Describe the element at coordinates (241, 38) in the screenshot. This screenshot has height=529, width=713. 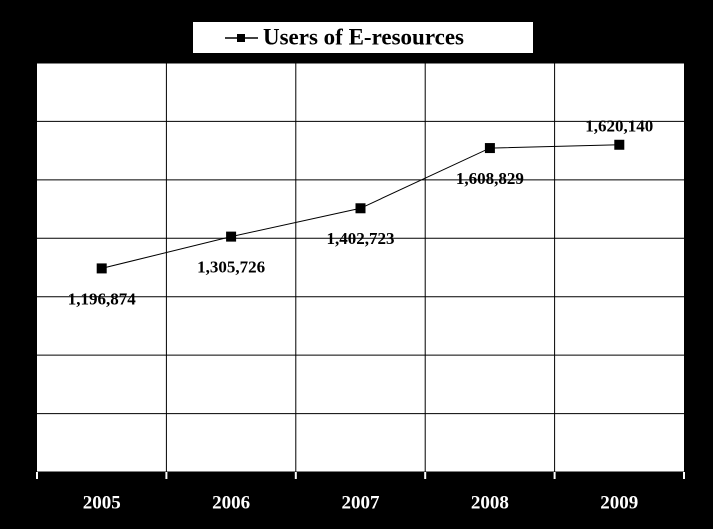
I see `legend-marker` at that location.